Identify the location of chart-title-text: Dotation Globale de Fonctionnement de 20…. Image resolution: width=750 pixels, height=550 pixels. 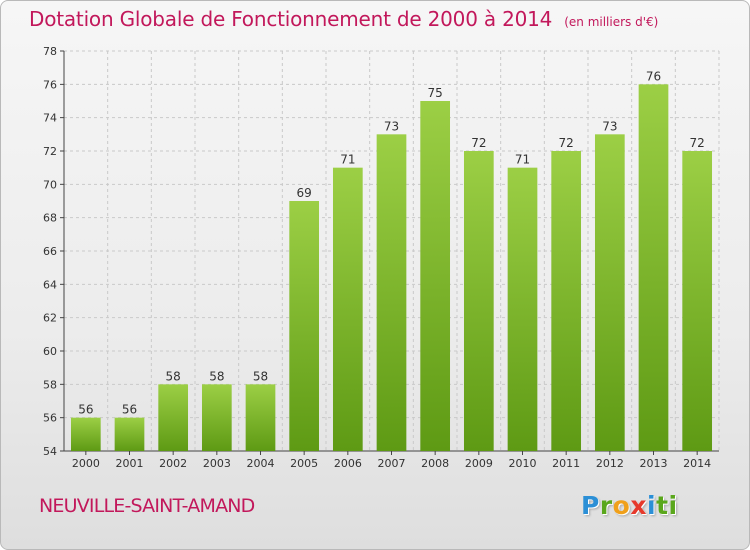
(291, 19).